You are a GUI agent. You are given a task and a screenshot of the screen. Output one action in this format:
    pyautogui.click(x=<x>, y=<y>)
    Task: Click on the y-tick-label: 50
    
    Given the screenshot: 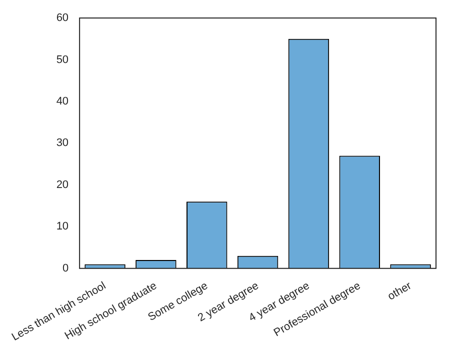 What is the action you would take?
    pyautogui.click(x=62, y=60)
    